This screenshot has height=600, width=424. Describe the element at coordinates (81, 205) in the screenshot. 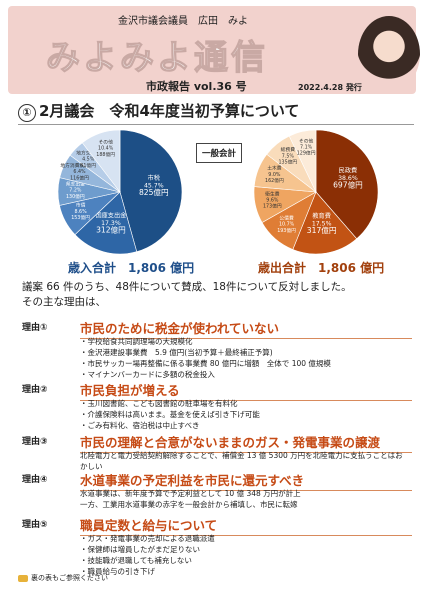

I see `pie-slice-label: 市債` at that location.